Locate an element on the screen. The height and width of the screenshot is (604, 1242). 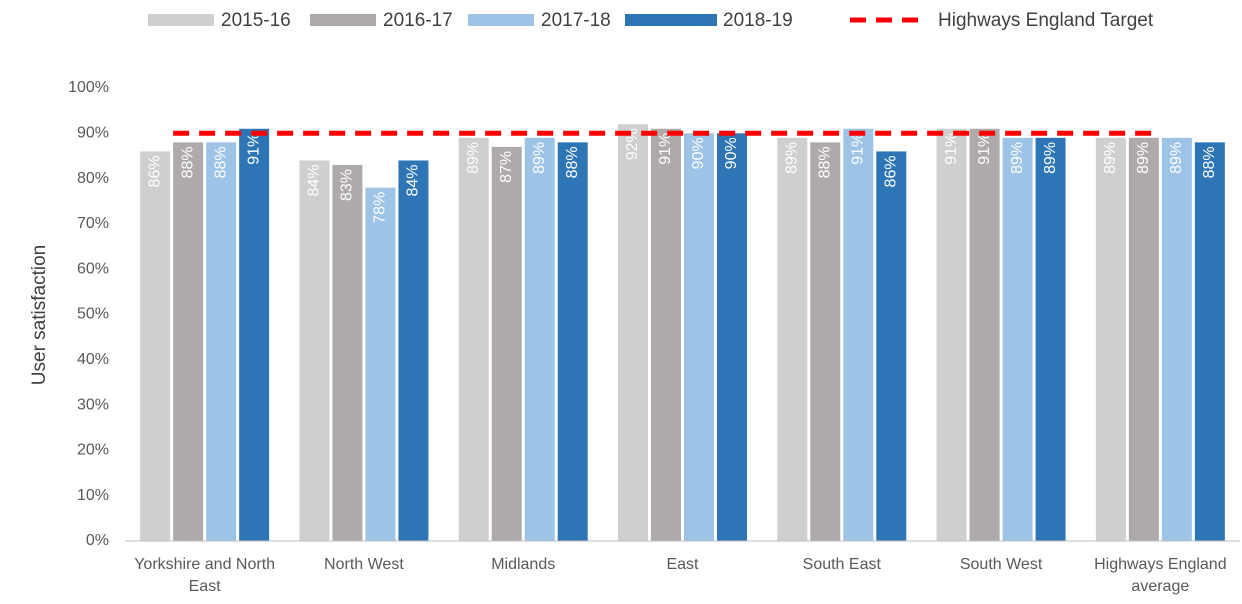
x-tick-label: East is located at coordinates (682, 564).